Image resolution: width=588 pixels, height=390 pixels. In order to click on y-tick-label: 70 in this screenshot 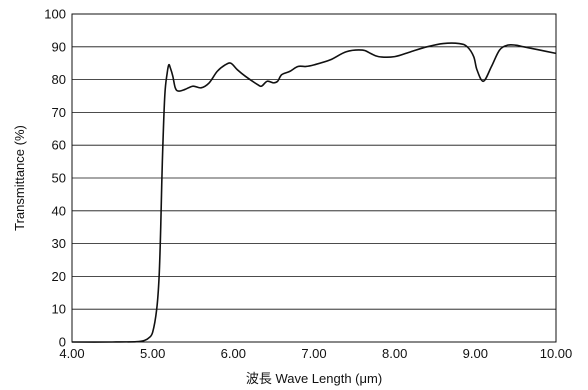, I will do `click(59, 112)`.